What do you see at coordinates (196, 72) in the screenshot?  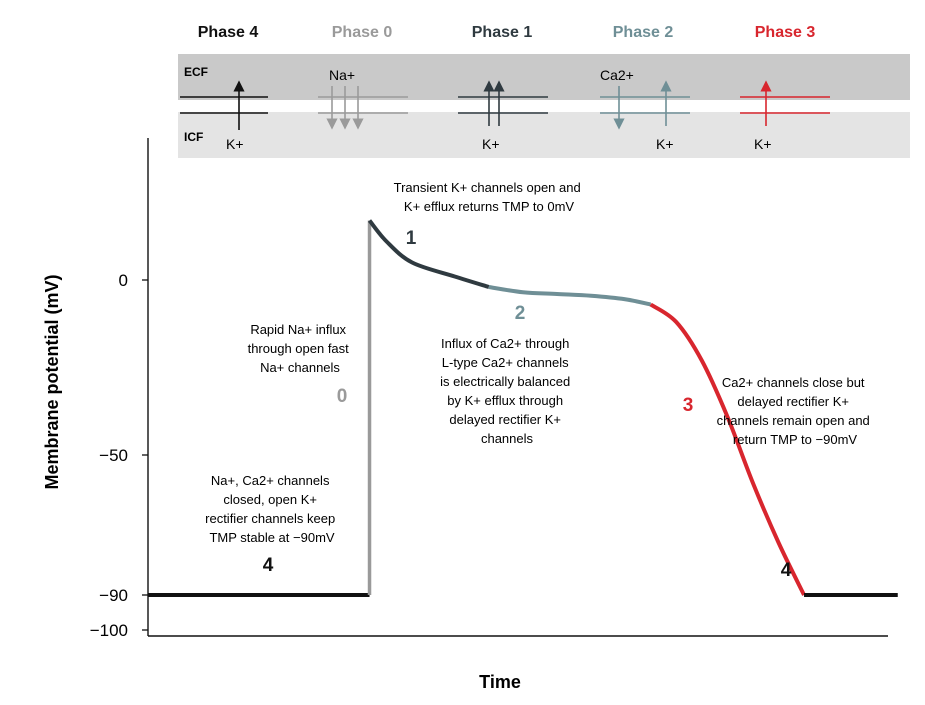 I see `ecf-label: ECF` at bounding box center [196, 72].